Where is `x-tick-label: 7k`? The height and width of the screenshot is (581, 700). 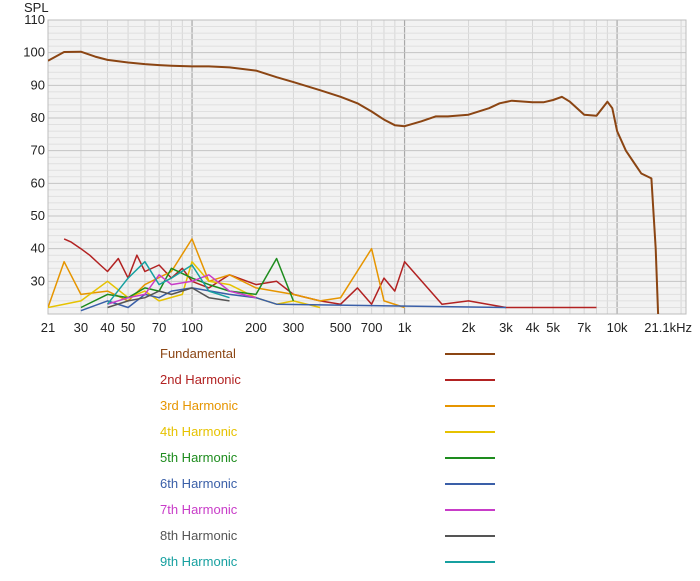 x-tick-label: 7k is located at coordinates (584, 327).